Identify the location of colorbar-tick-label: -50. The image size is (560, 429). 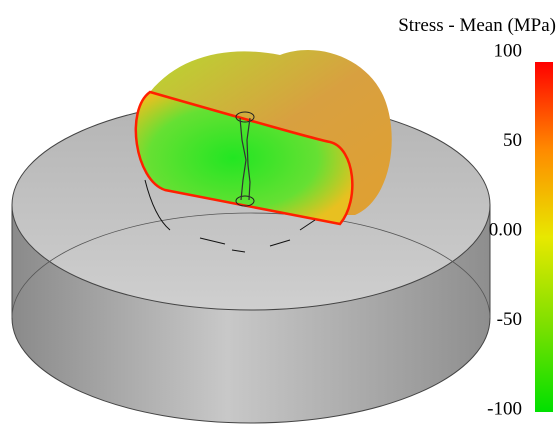
(509, 319).